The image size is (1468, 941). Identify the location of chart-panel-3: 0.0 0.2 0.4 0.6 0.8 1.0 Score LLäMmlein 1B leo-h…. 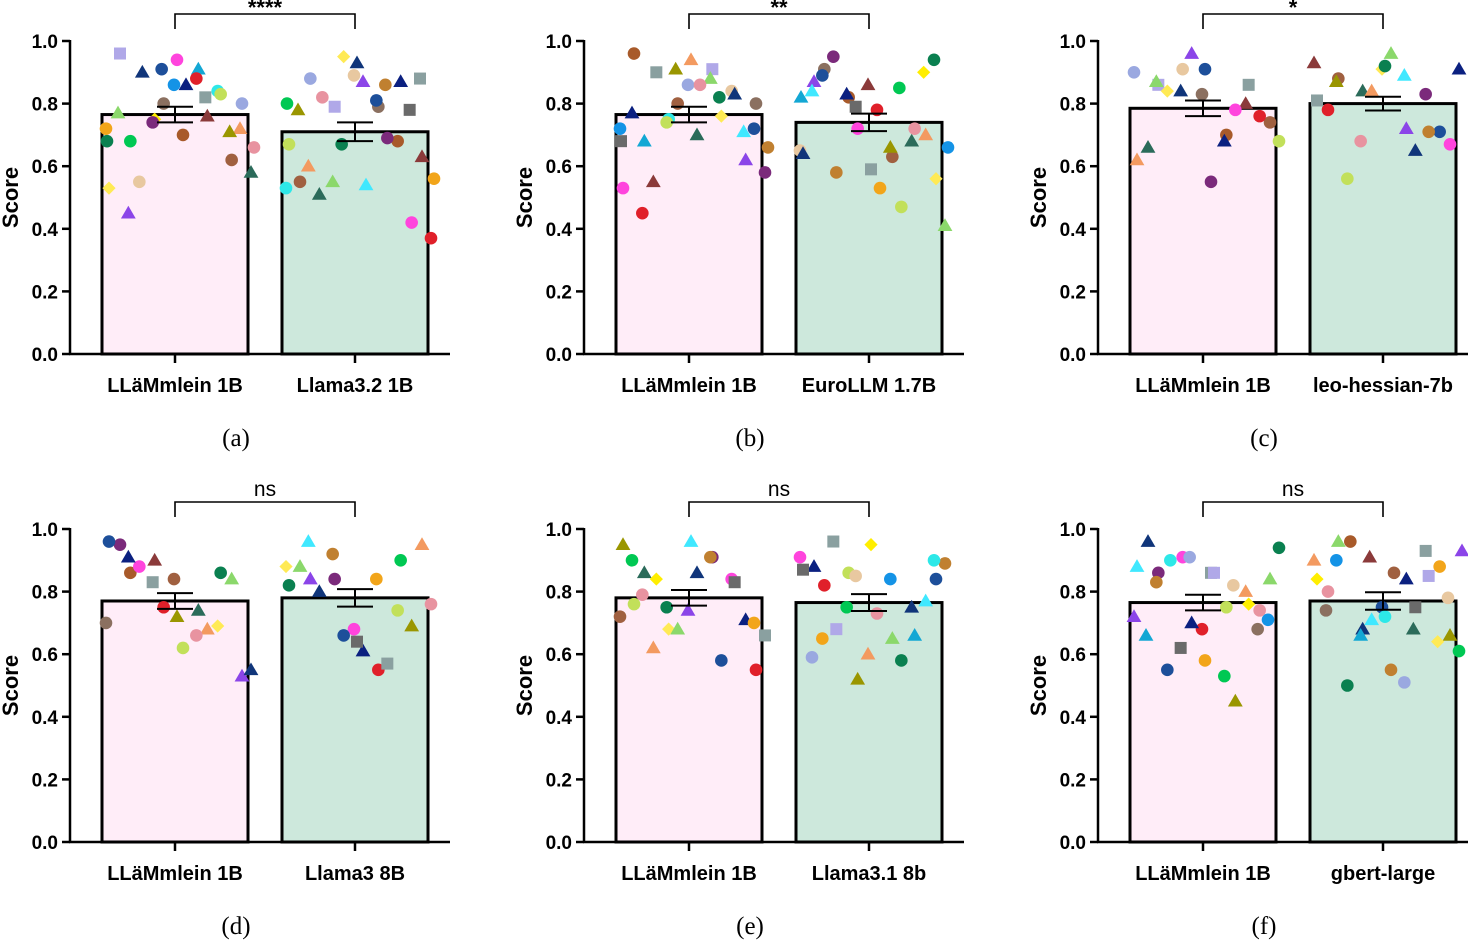
(1247, 226).